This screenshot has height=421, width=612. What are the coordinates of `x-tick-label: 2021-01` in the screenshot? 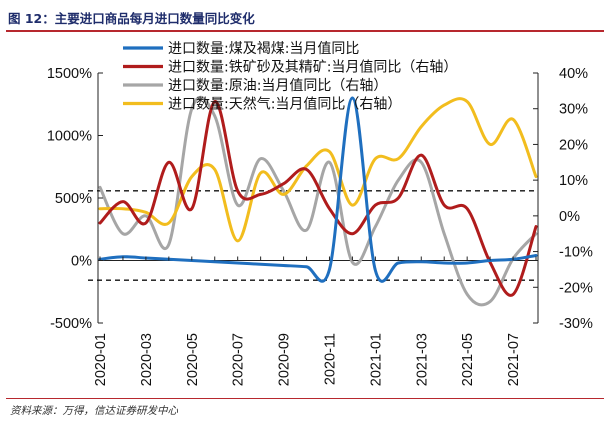 It's located at (376, 359).